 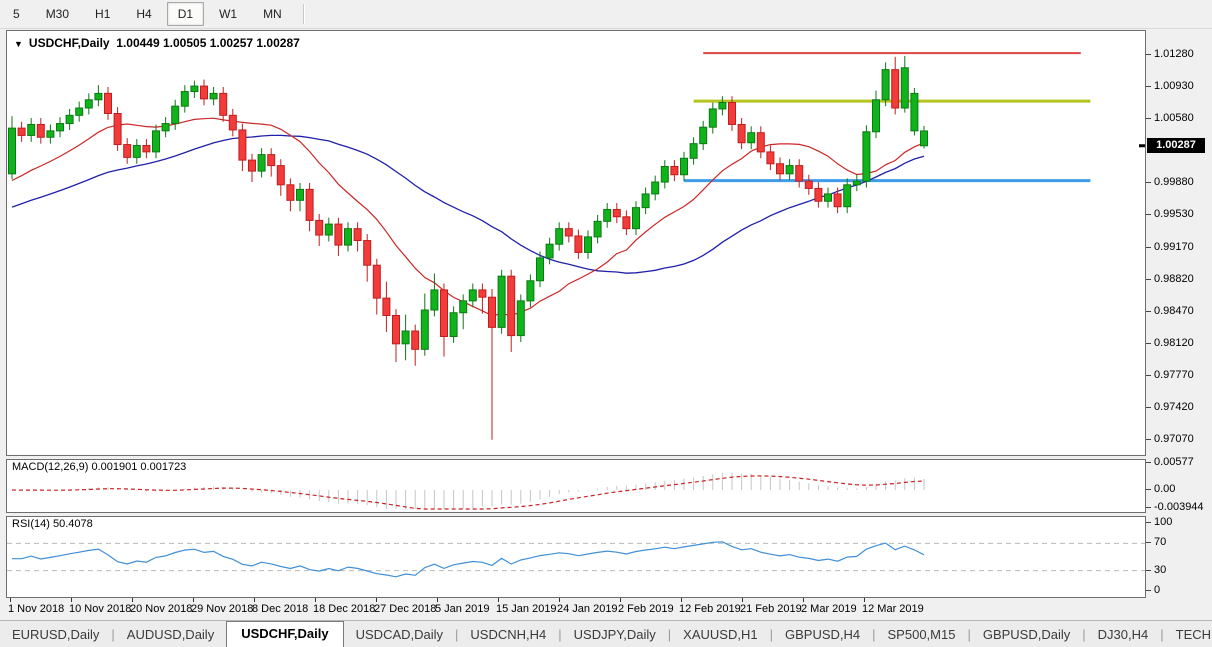 What do you see at coordinates (1174, 438) in the screenshot?
I see `price-label-0.97070: 0.97070` at bounding box center [1174, 438].